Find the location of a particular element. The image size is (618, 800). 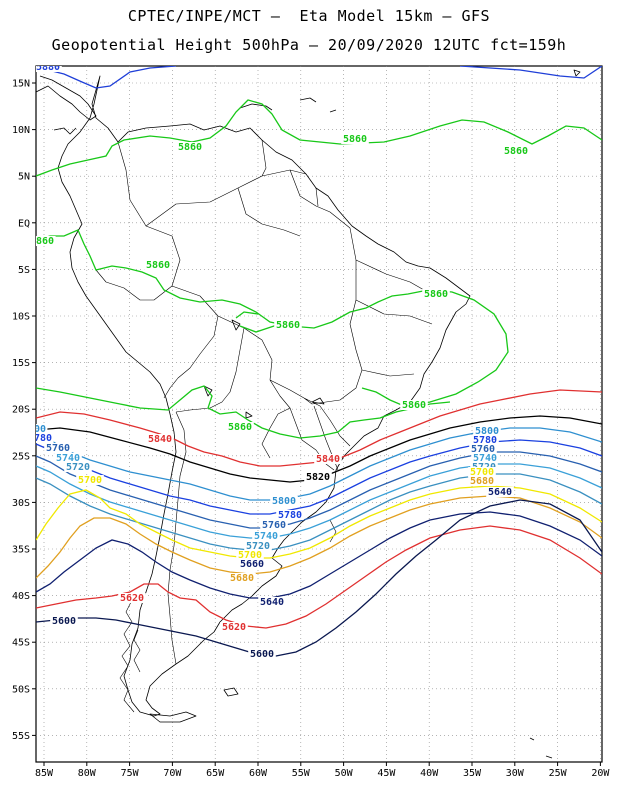

contour-label: 5820 is located at coordinates (318, 477).